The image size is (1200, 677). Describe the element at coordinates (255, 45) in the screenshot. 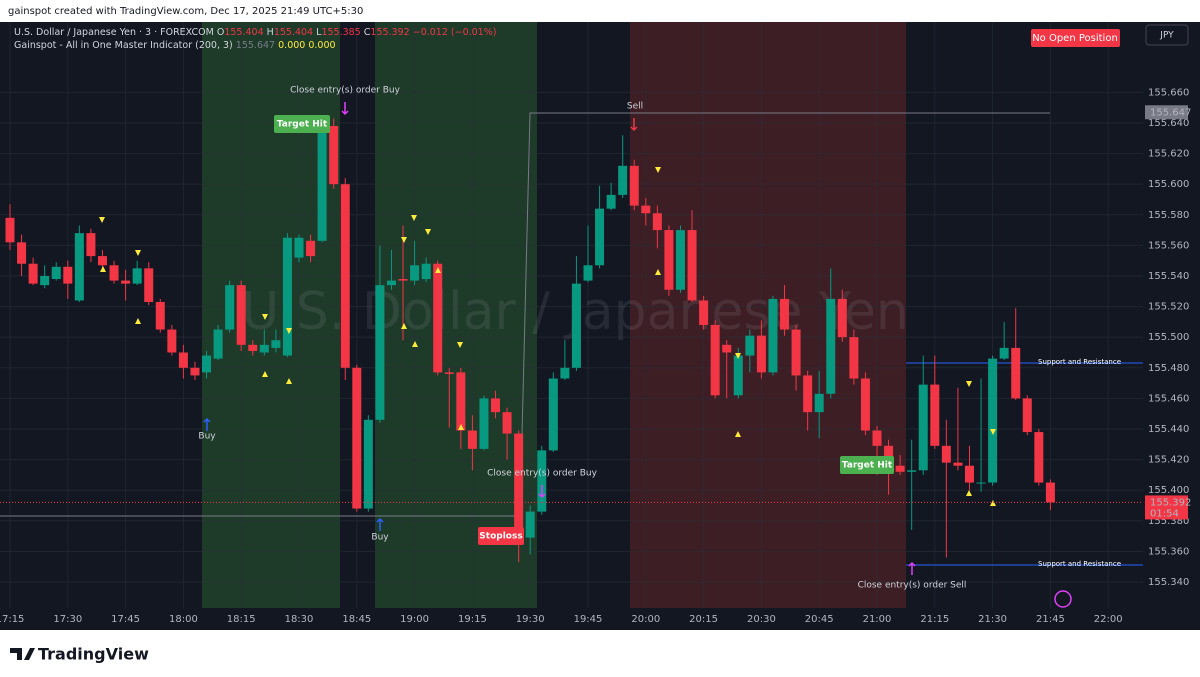

I see `indicator-value: 155.647` at that location.